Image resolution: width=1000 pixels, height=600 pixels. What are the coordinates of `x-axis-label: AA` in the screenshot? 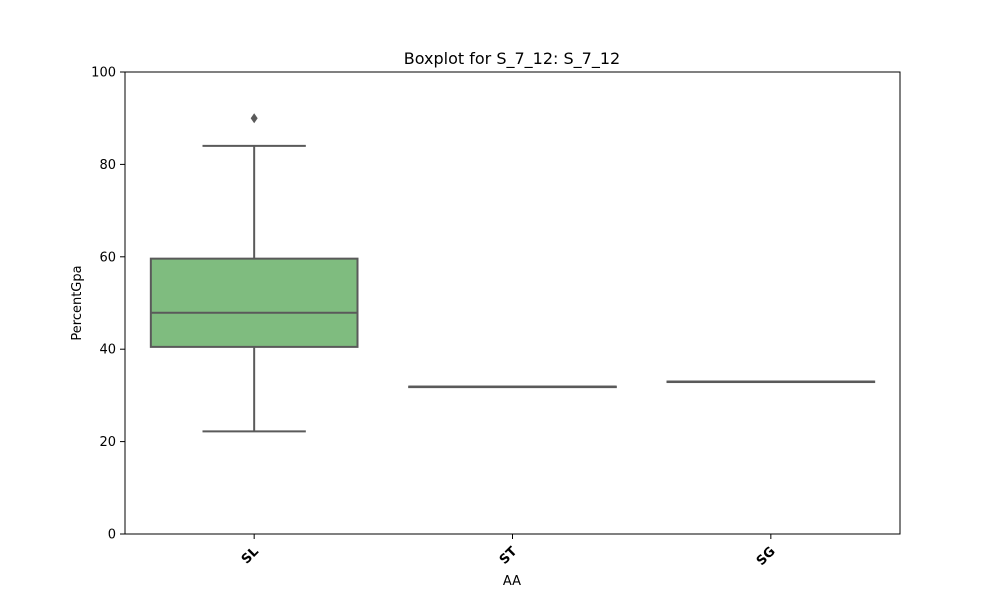 It's located at (512, 581).